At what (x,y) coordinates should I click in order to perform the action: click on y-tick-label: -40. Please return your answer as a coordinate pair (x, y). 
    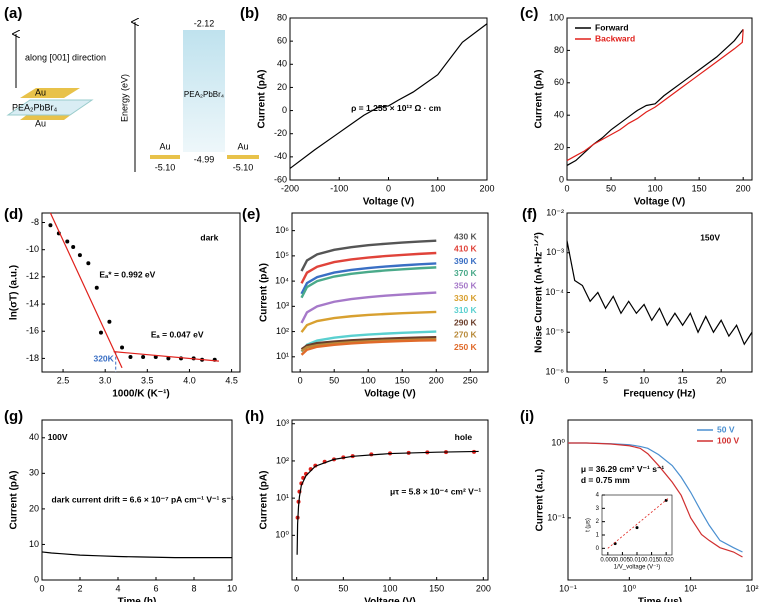
    Looking at the image, I should click on (280, 156).